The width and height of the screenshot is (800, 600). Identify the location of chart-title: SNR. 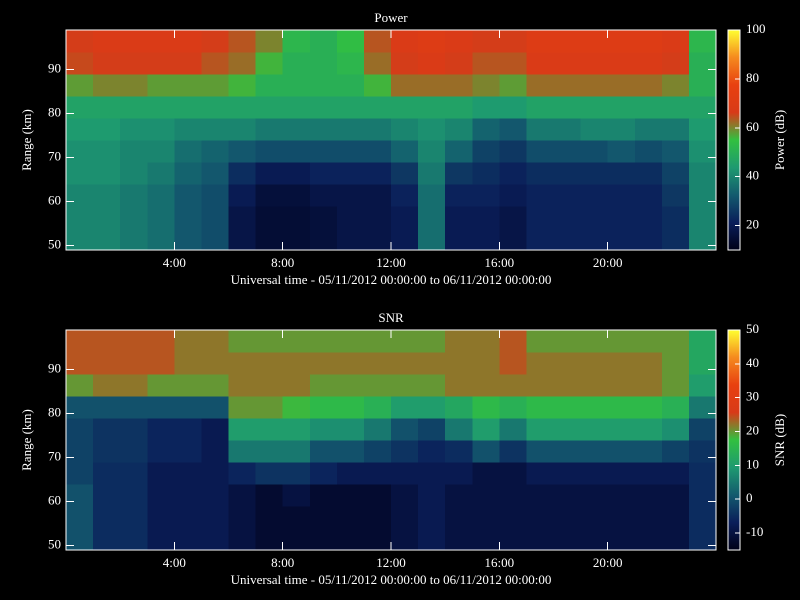
(391, 317).